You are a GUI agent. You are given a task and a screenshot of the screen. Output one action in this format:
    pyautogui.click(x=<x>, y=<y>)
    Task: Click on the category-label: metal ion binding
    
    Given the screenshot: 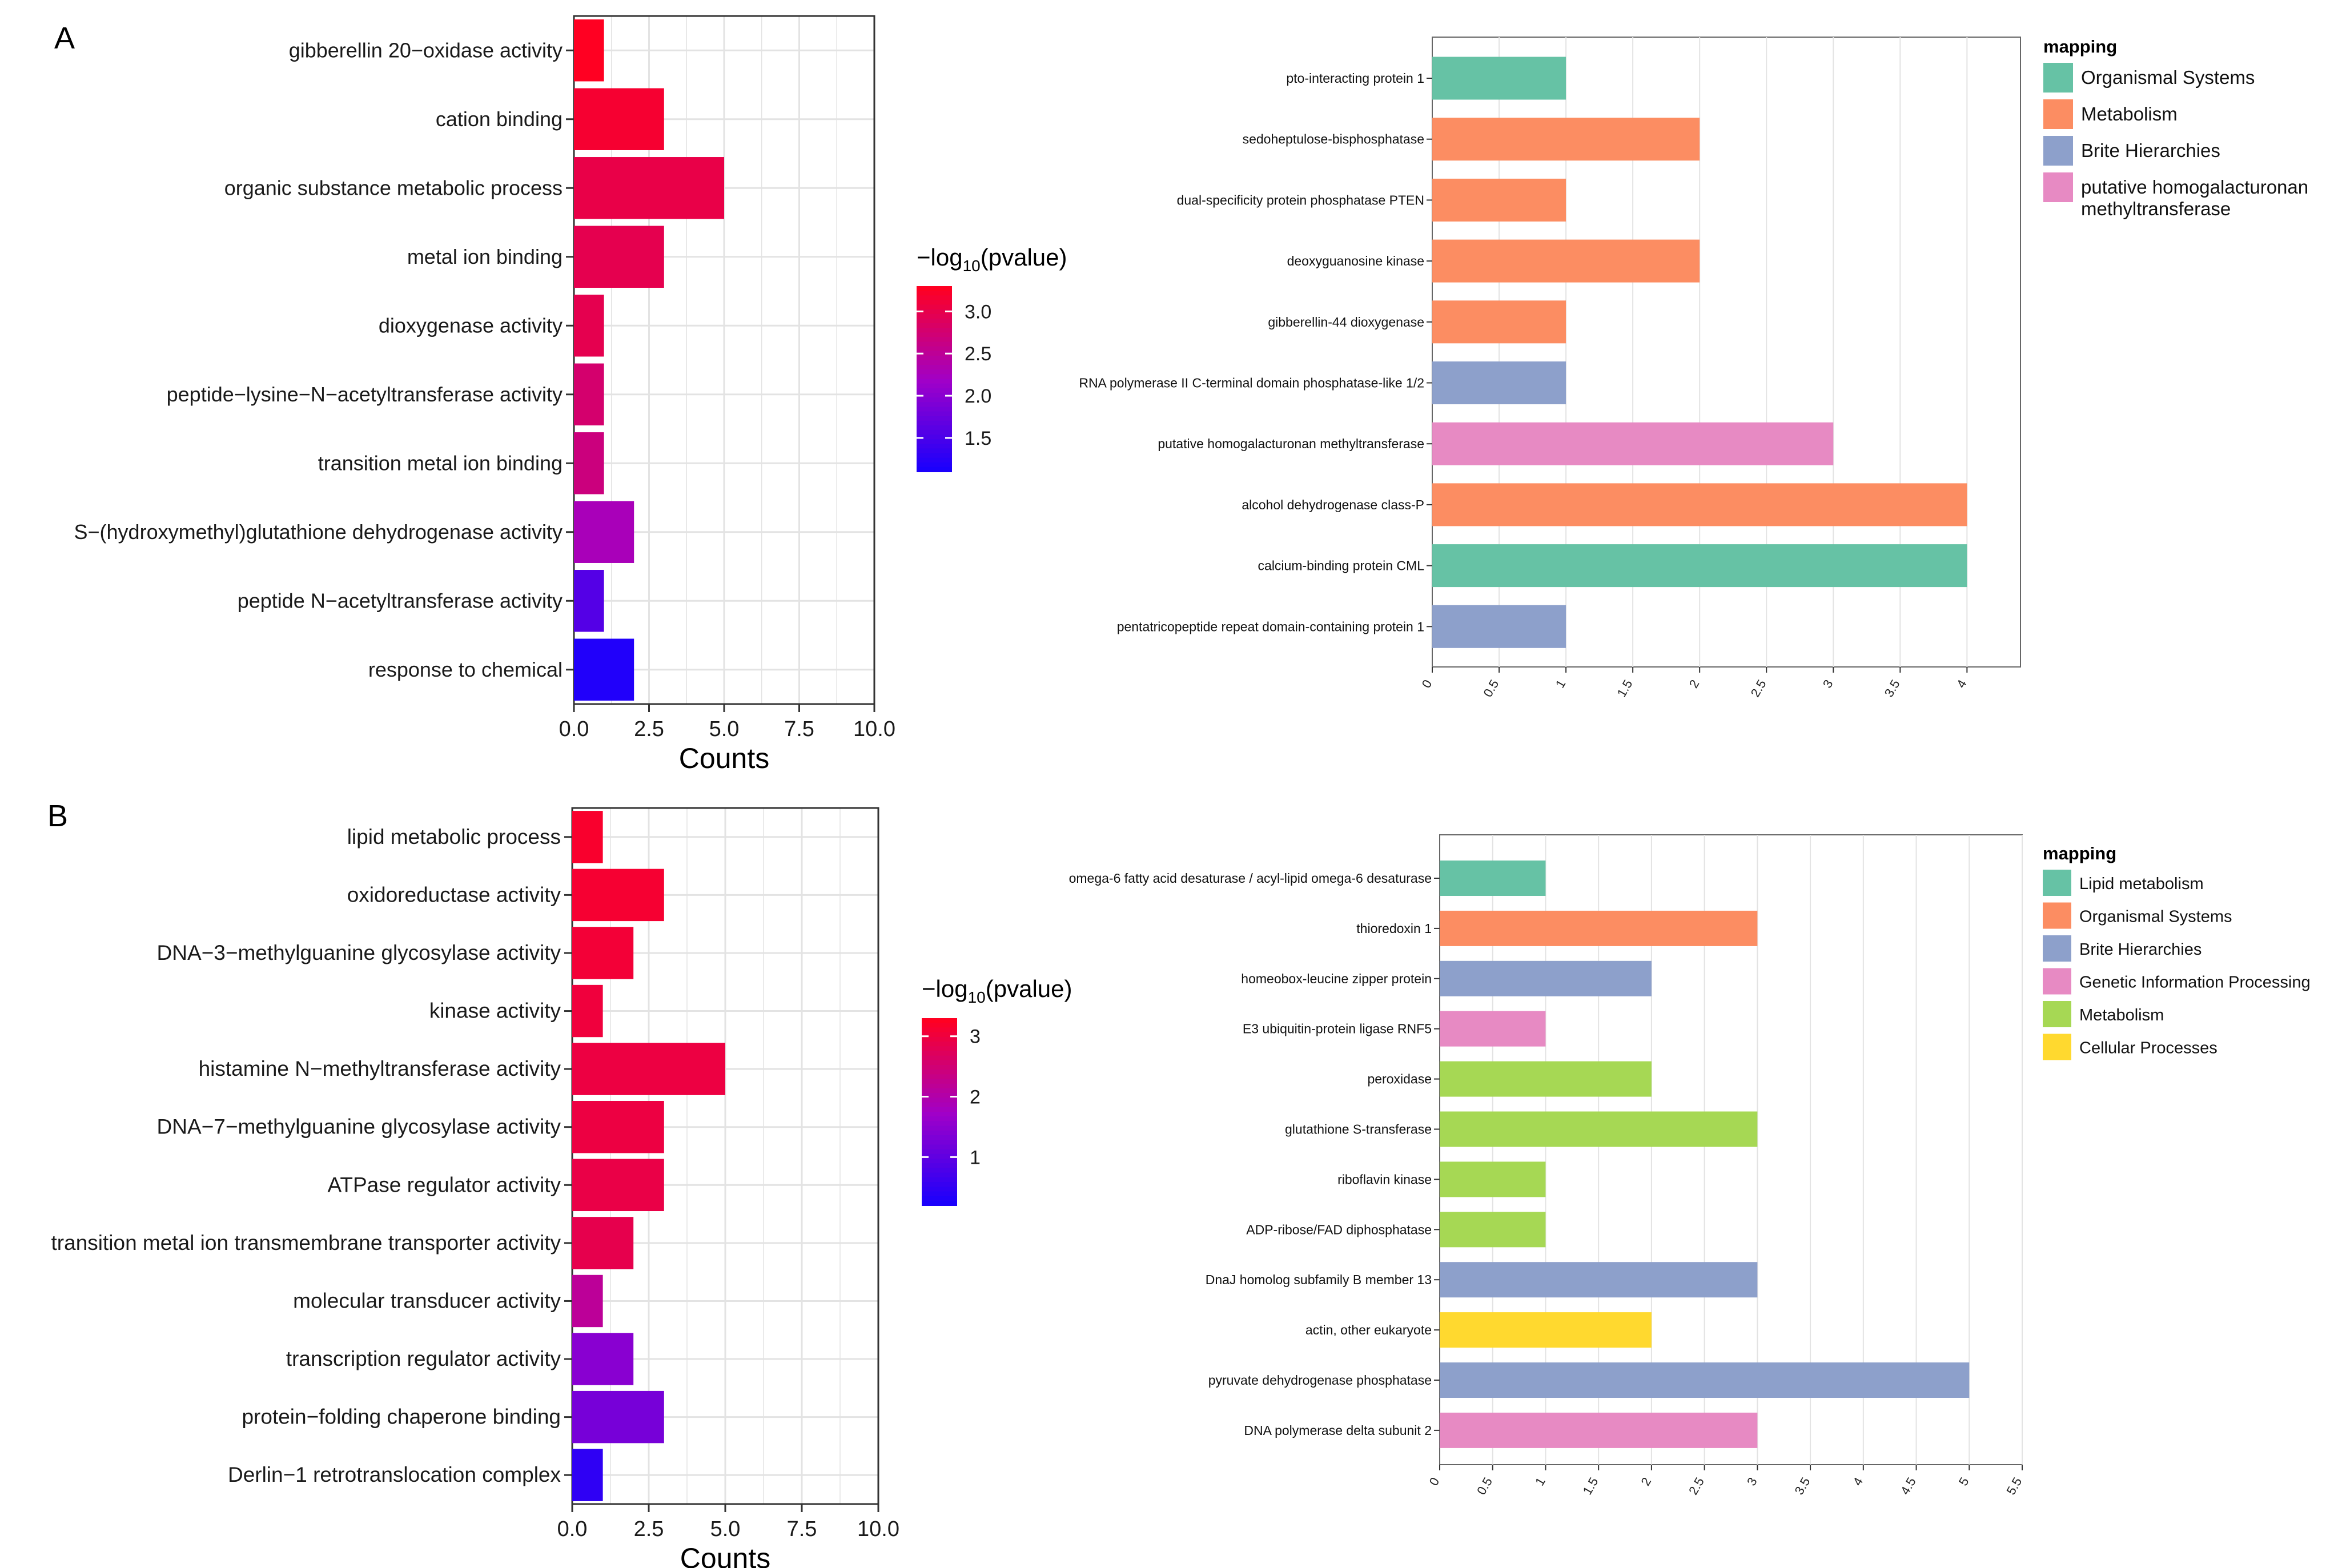 What is the action you would take?
    pyautogui.click(x=485, y=256)
    